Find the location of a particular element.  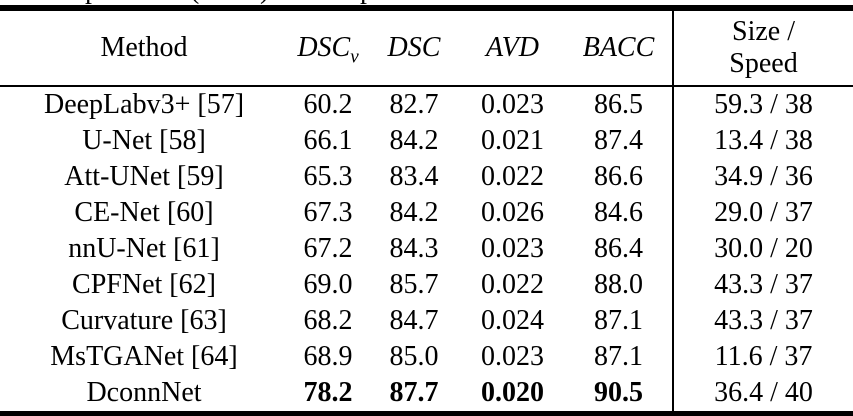

table-row: DconnNet 78.2 87.7 0.020 90.5 36.4 / 40 is located at coordinates (426, 394).